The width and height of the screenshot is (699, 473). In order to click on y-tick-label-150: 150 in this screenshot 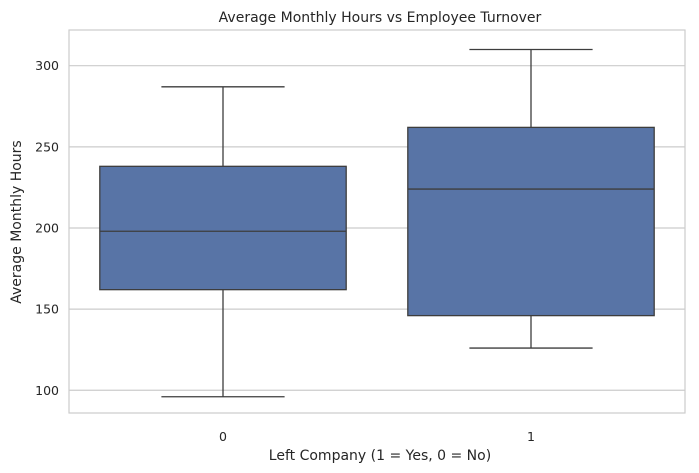, I will do `click(47, 309)`.